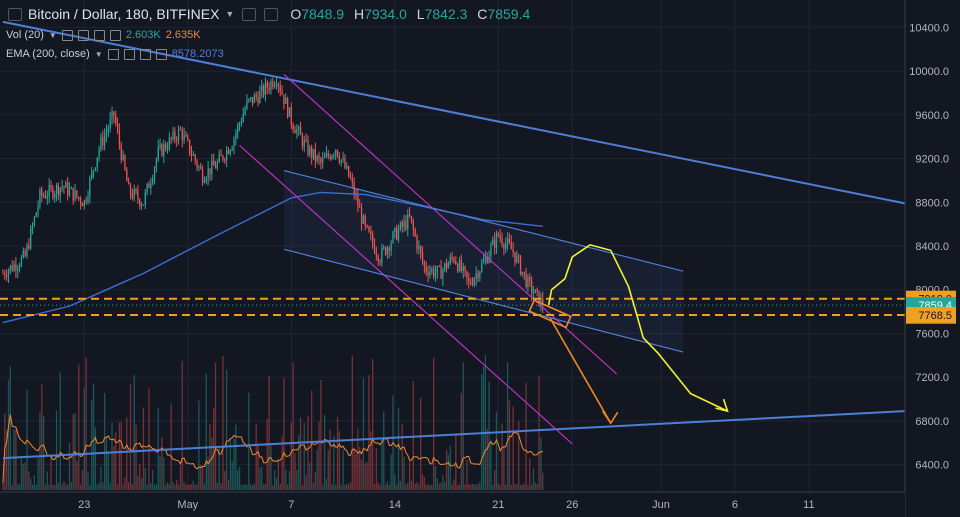 The image size is (960, 517). What do you see at coordinates (15, 14) in the screenshot?
I see `collapse-icon` at bounding box center [15, 14].